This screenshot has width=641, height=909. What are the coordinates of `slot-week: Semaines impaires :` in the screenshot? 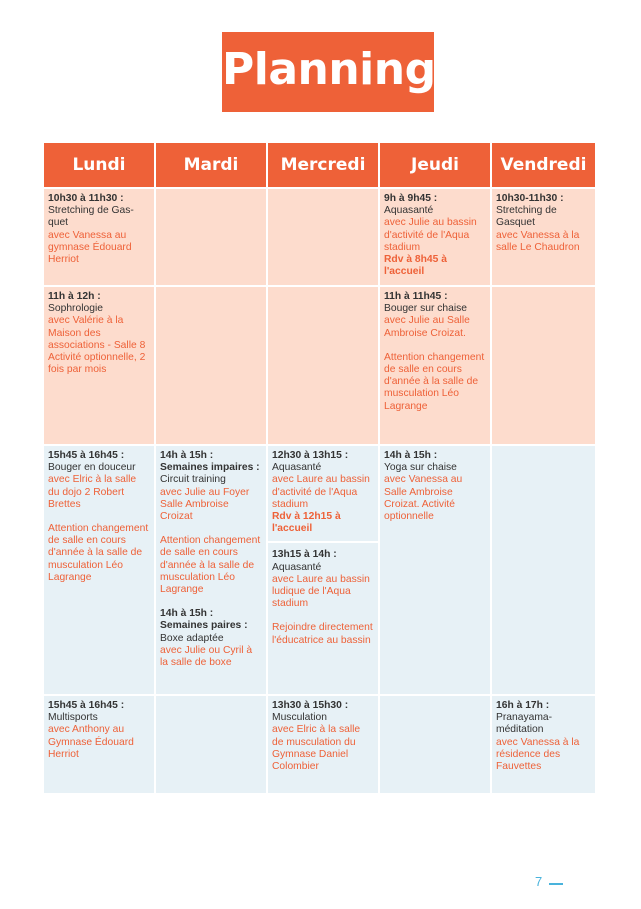 It's located at (210, 468).